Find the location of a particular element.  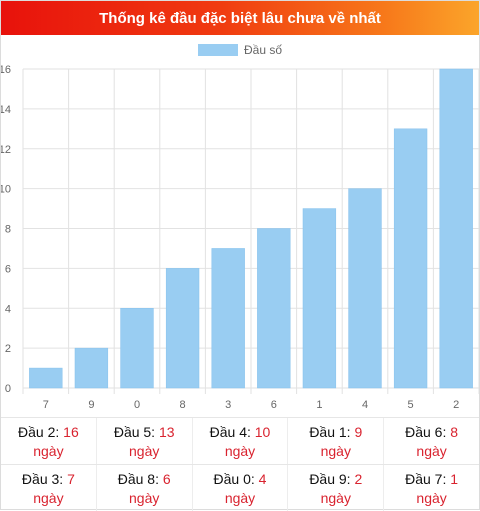

y-tick-label: 16 is located at coordinates (6, 70).